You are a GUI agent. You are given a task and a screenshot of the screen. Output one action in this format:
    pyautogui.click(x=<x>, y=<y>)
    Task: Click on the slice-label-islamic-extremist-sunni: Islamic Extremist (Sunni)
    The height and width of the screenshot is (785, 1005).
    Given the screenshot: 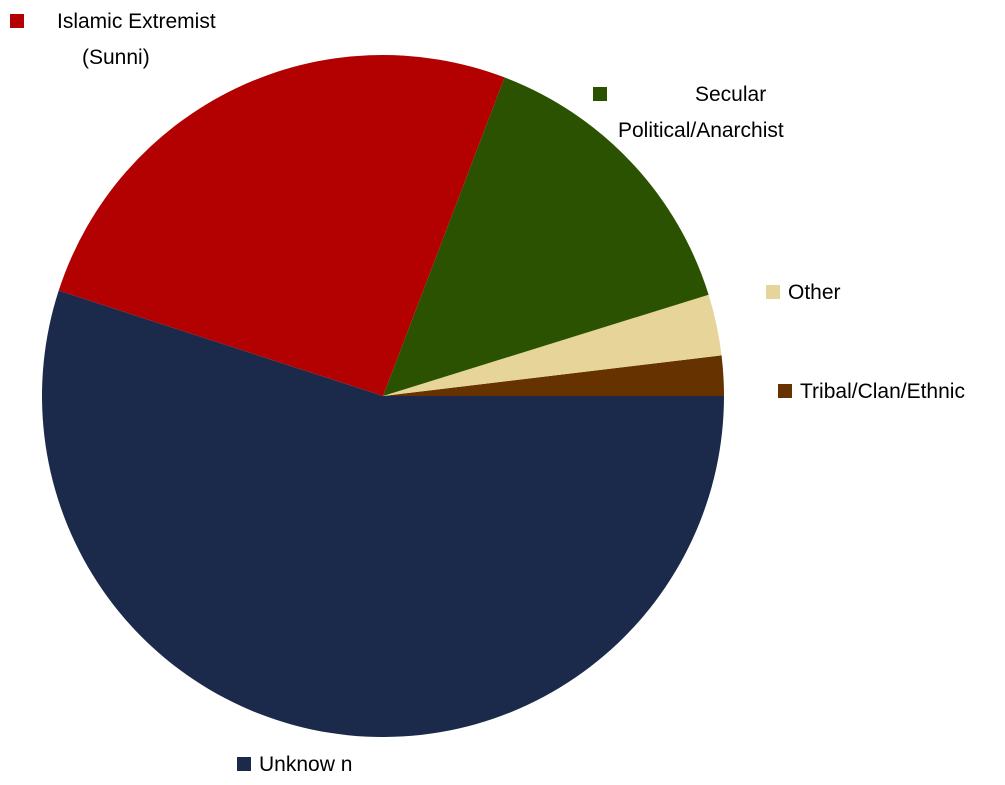 What is the action you would take?
    pyautogui.click(x=113, y=39)
    